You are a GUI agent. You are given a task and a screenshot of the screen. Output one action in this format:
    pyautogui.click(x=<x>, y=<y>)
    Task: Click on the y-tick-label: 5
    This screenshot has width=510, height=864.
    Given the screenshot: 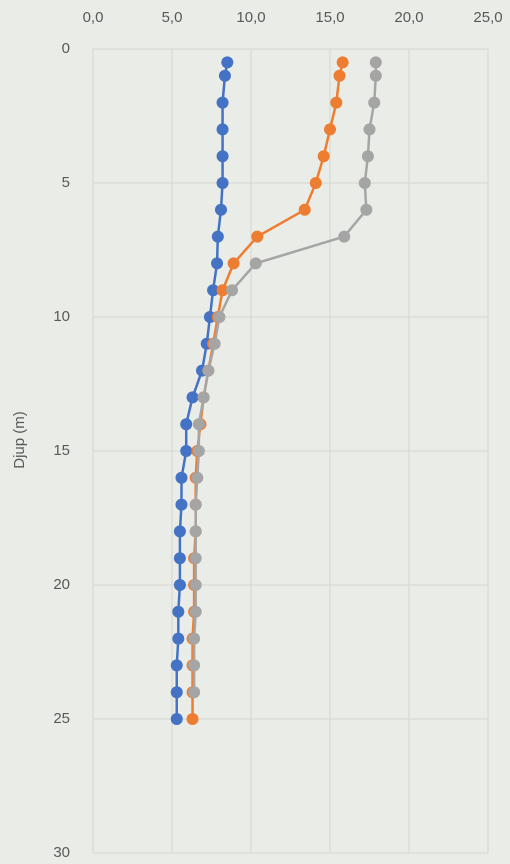 What is the action you would take?
    pyautogui.click(x=66, y=182)
    